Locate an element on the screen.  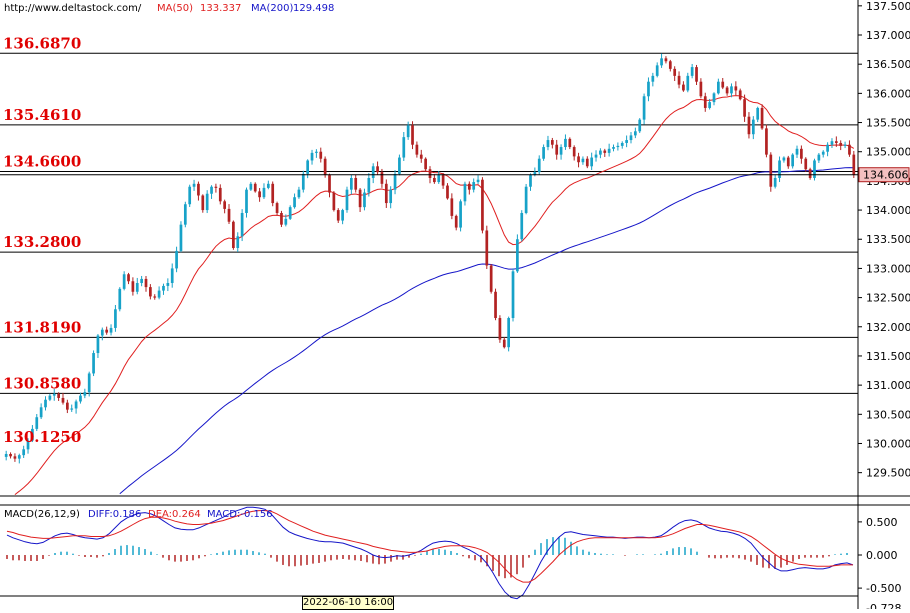
level-label: 133.2800 is located at coordinates (42, 242).